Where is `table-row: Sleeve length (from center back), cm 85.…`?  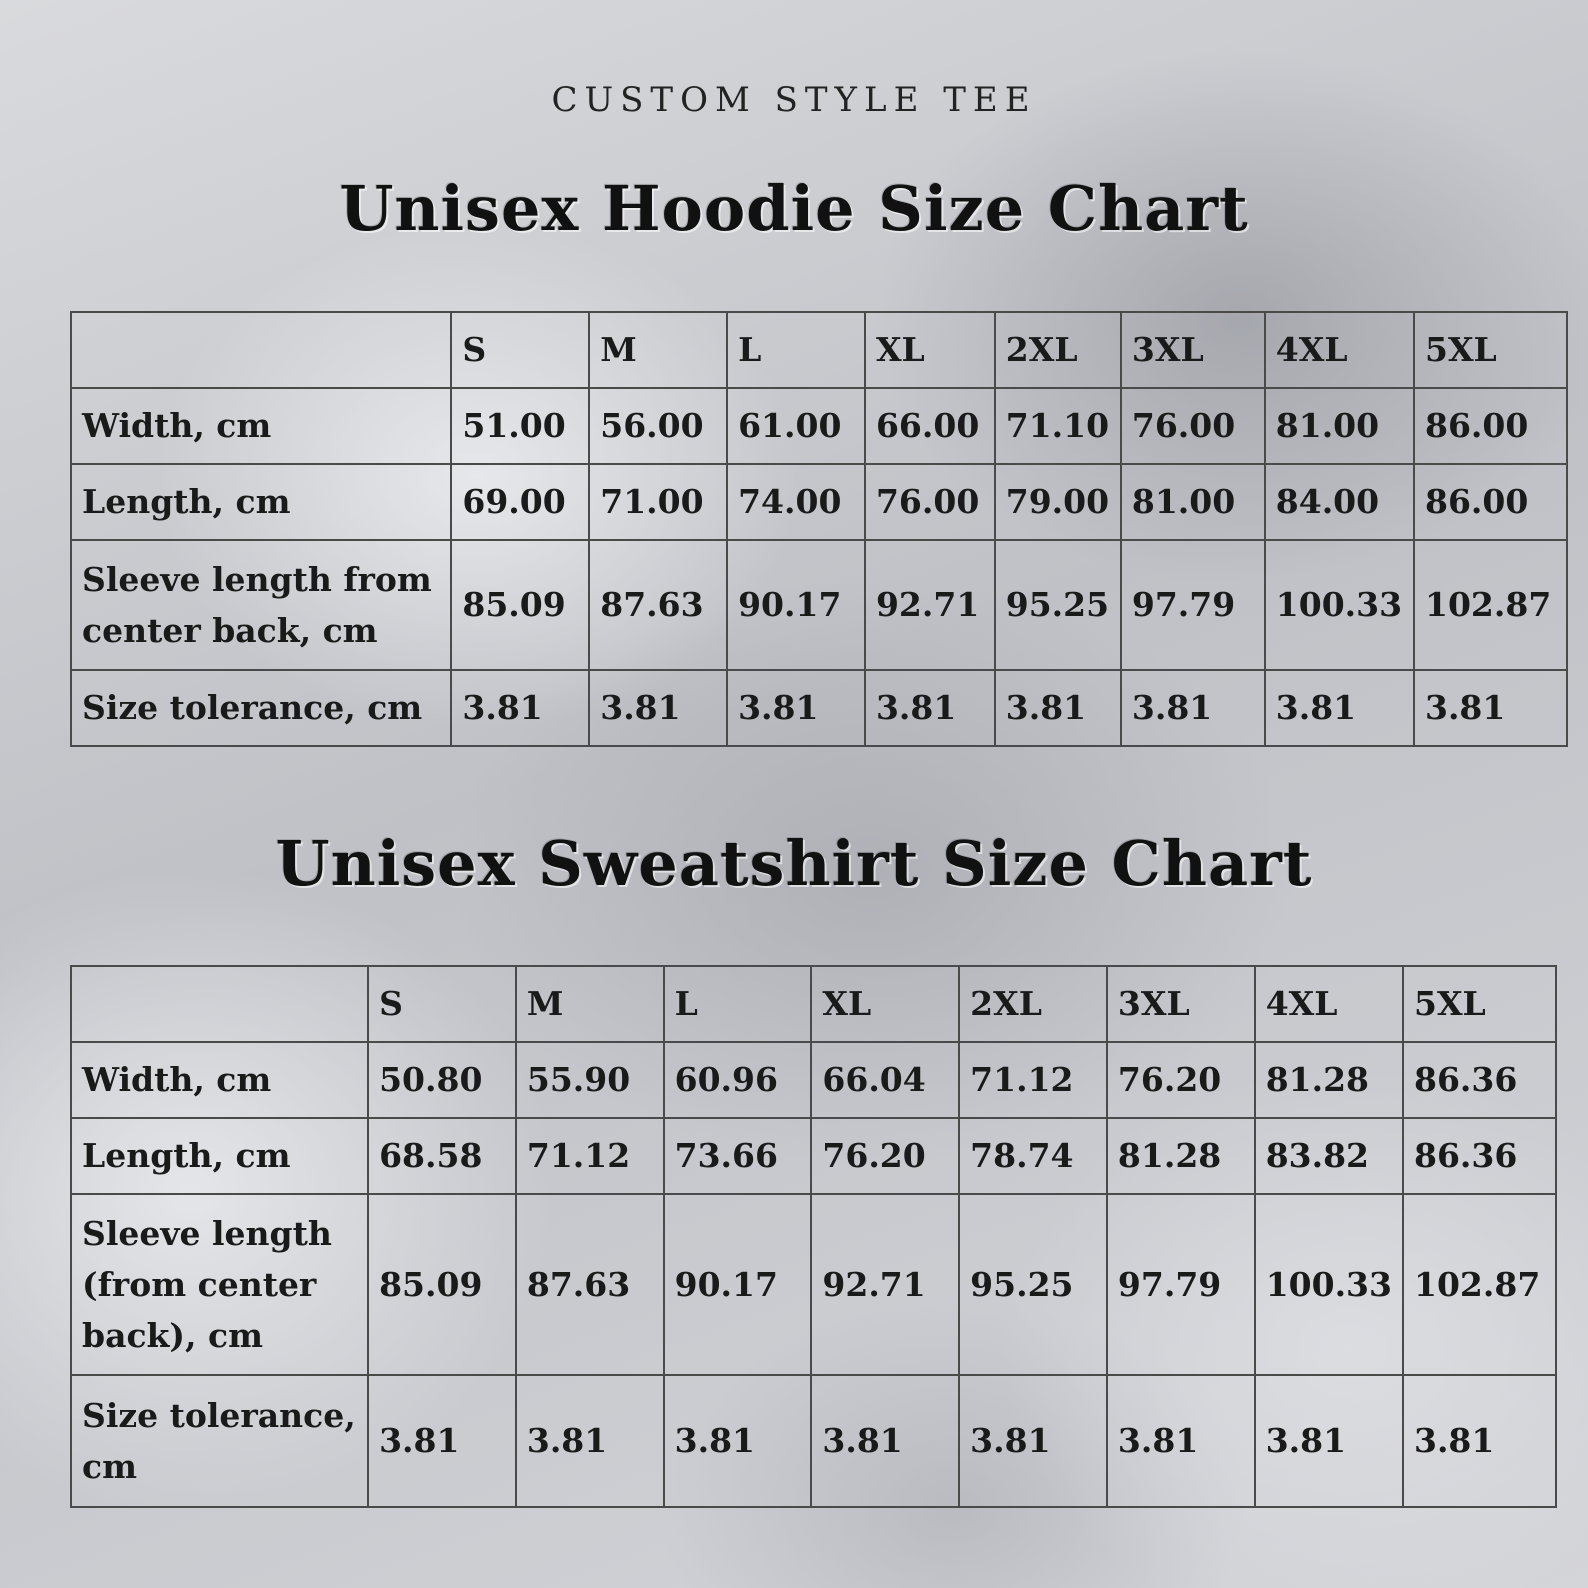 table-row: Sleeve length (from center back), cm 85.… is located at coordinates (813, 1284).